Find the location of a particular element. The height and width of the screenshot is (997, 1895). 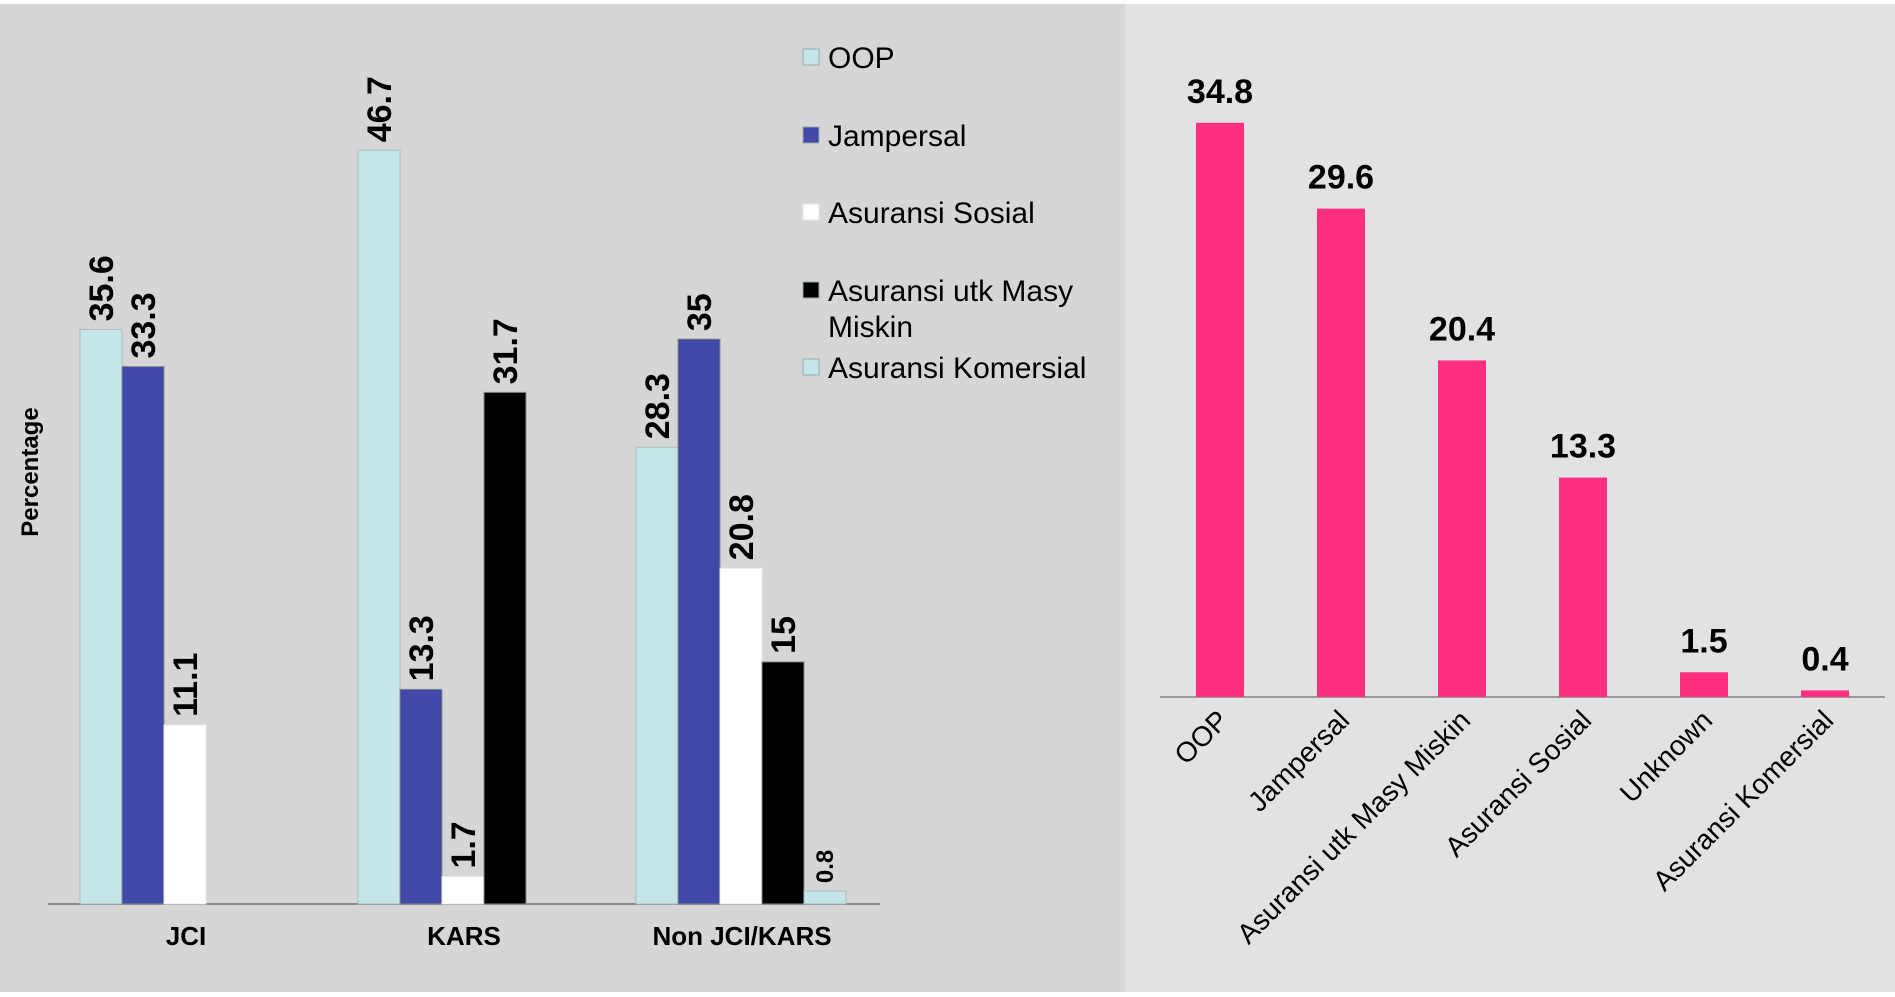

bar-asuransi-sosial-non-jci-kars is located at coordinates (741, 736).